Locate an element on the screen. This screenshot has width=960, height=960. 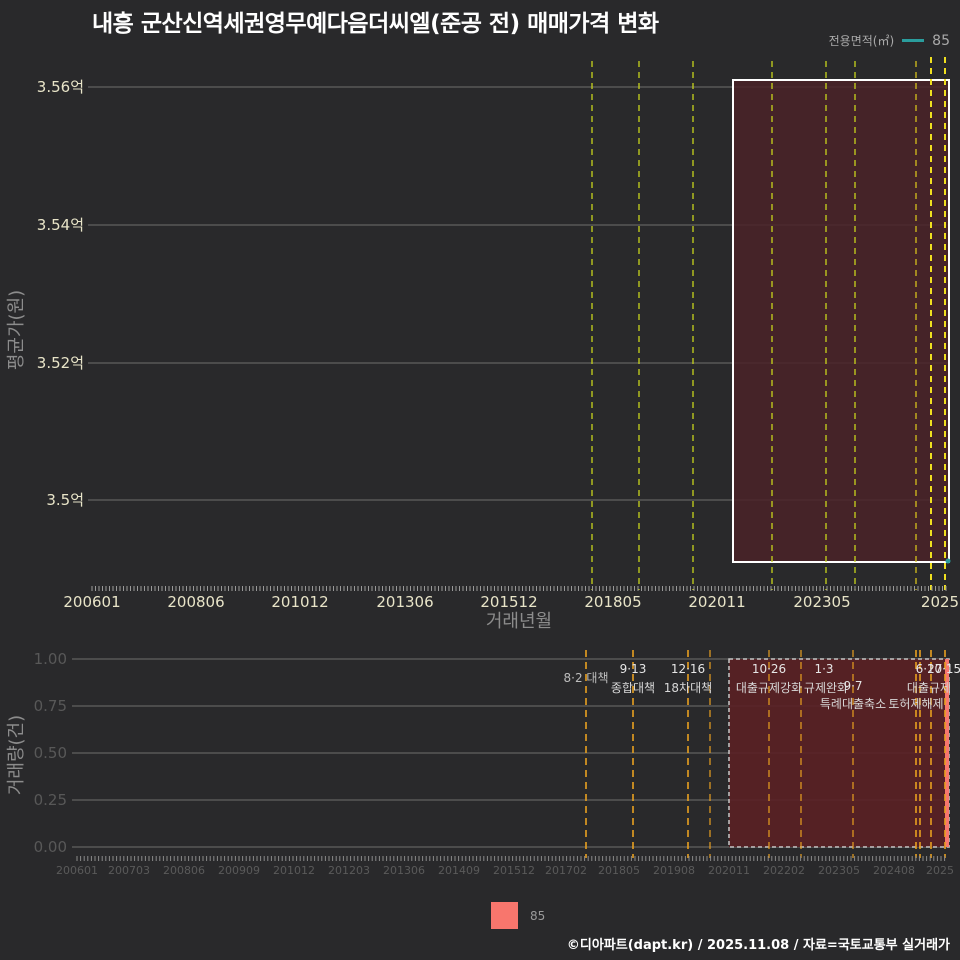
top-x-axis-title: 거래년월 is located at coordinates (519, 621).